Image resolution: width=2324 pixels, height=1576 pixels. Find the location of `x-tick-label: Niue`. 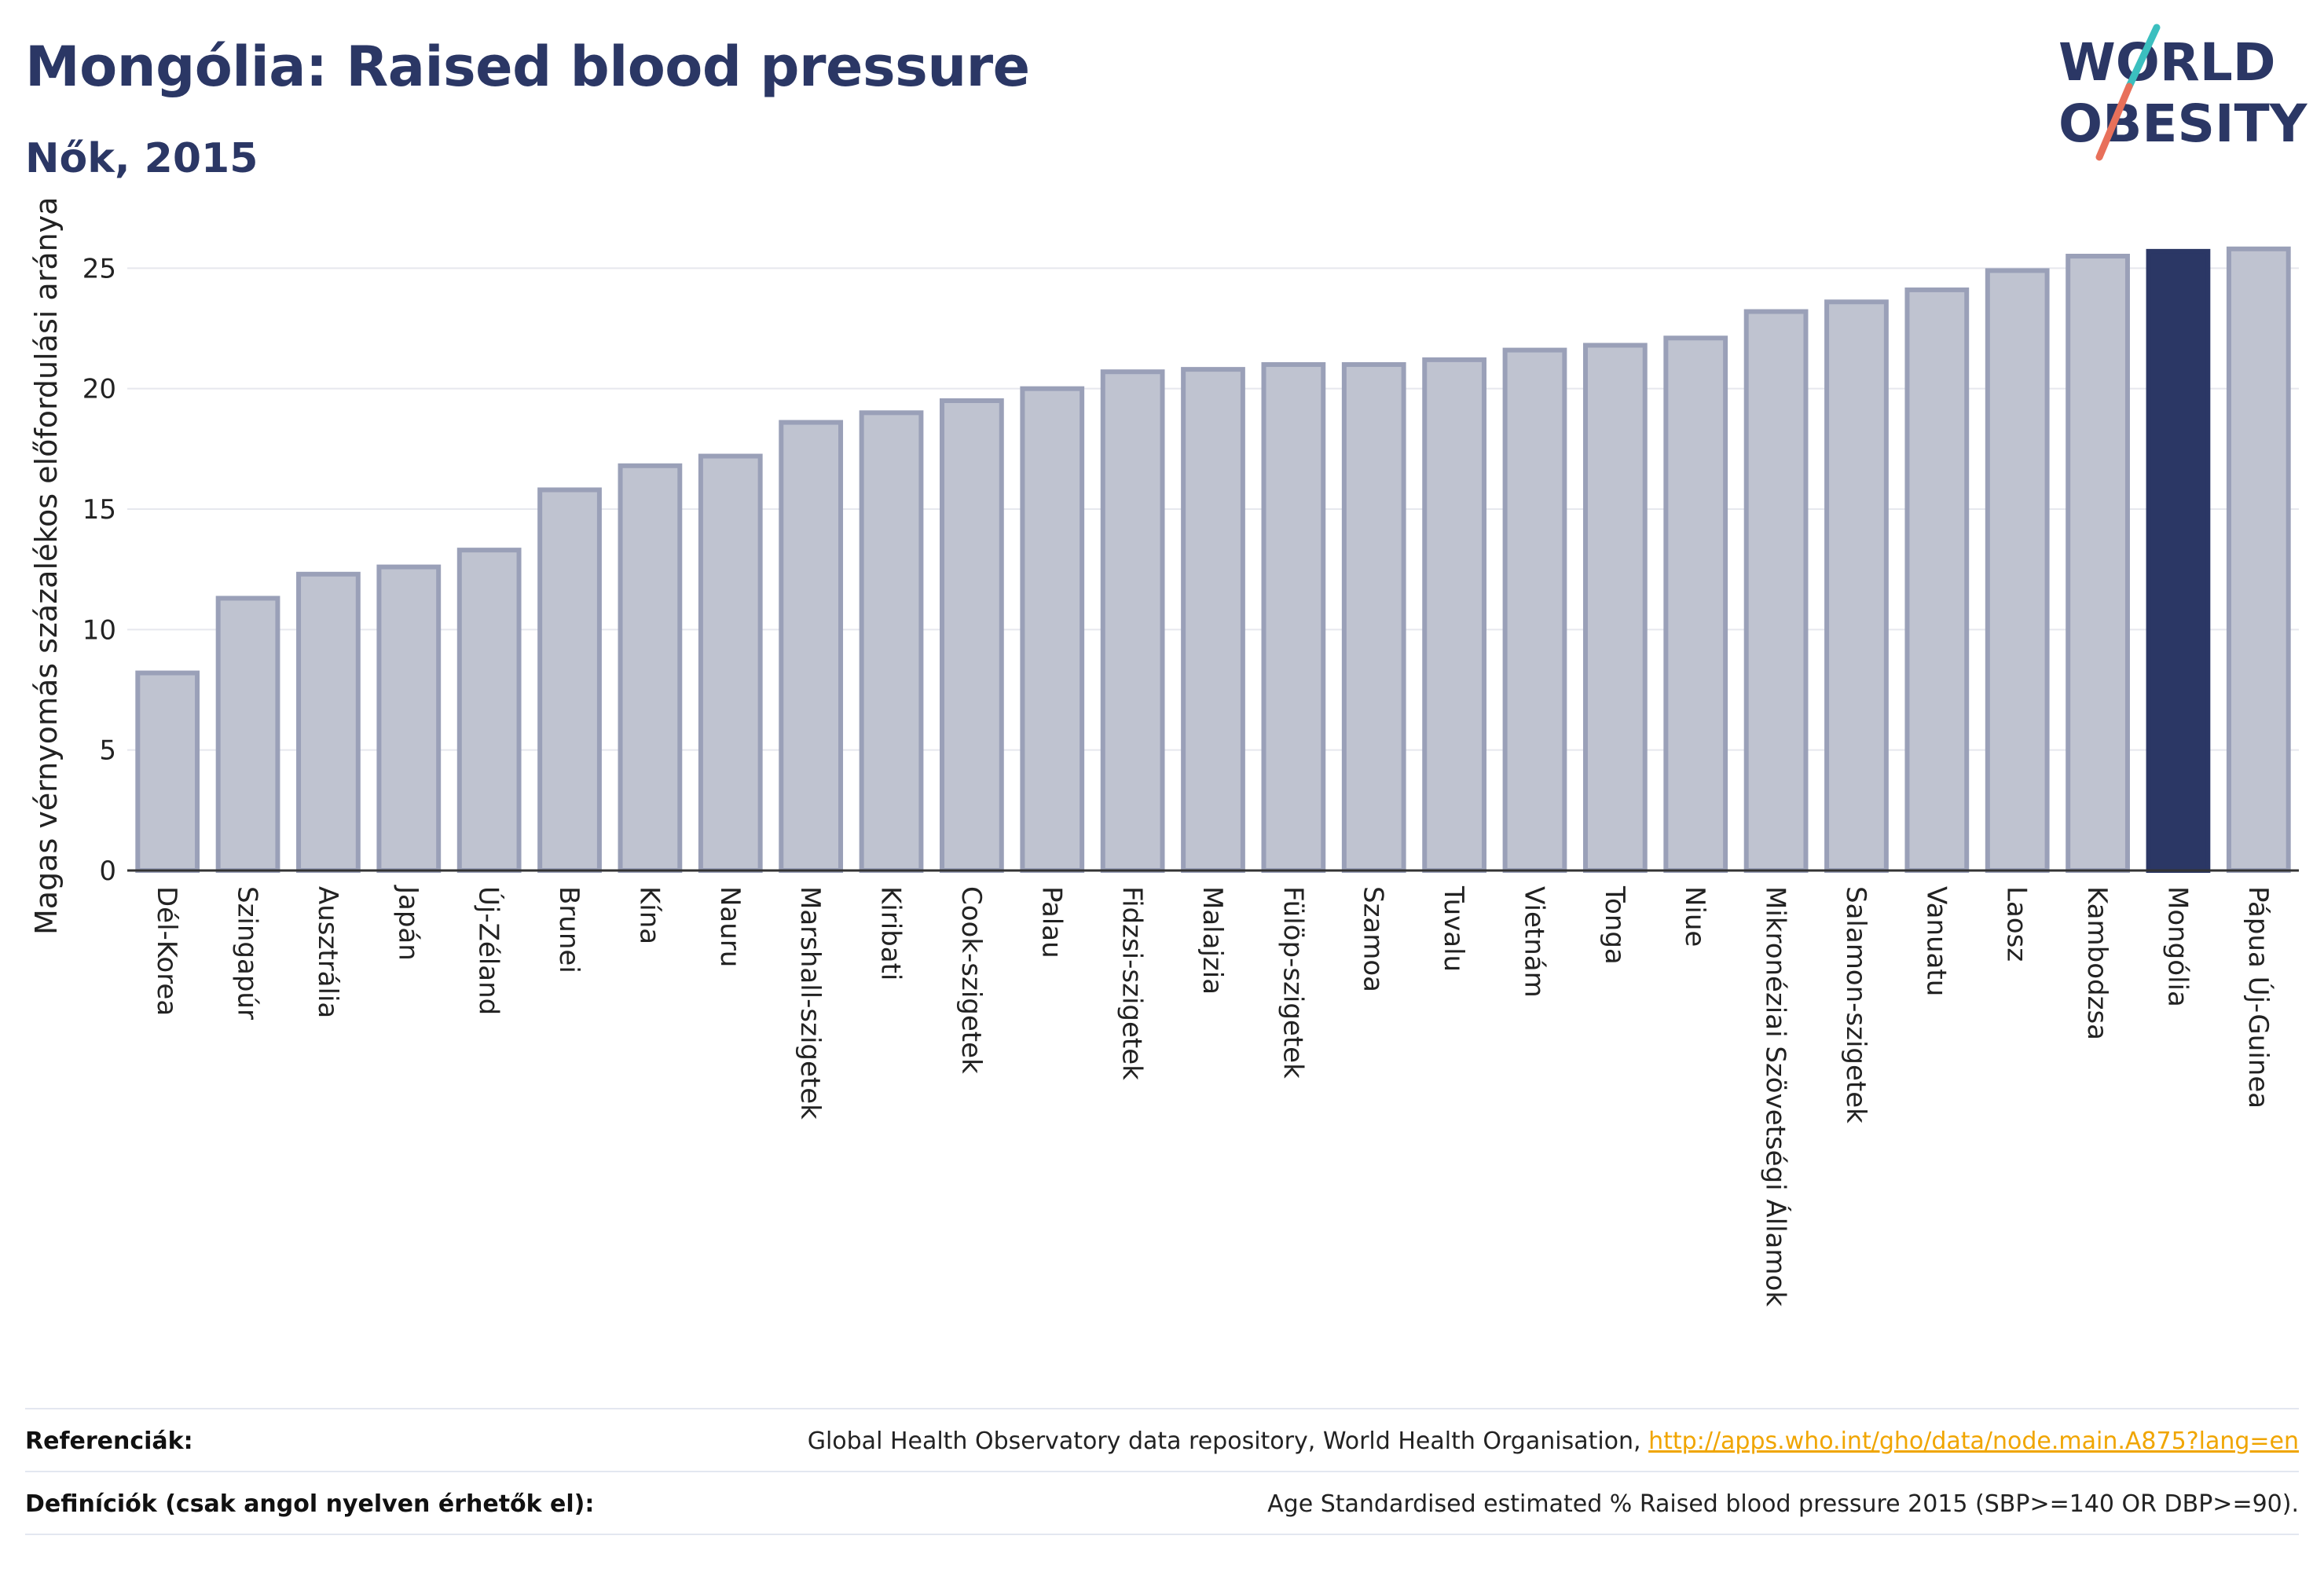

x-tick-label: Niue is located at coordinates (1694, 916).